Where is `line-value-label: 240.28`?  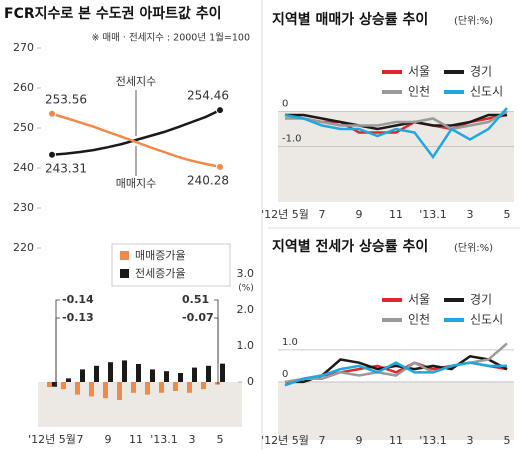 line-value-label: 240.28 is located at coordinates (208, 180).